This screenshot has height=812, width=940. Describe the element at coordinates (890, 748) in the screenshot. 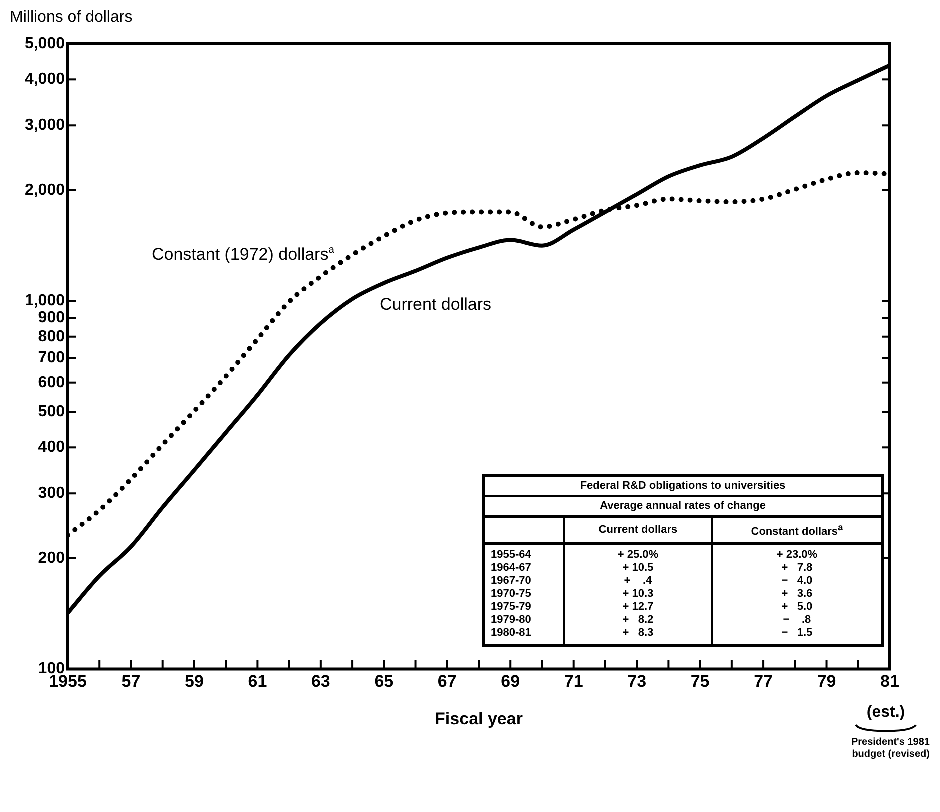

I see `text: President's 1981 budget (revised)` at that location.